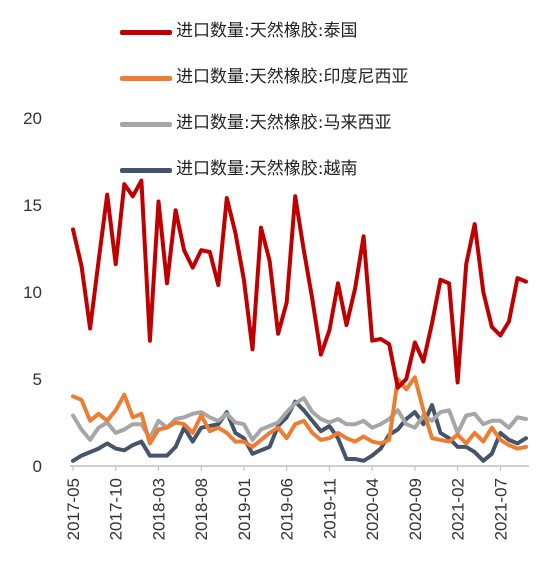 The width and height of the screenshot is (550, 582). Describe the element at coordinates (73, 509) in the screenshot. I see `x-tick-label: 2017-05` at that location.